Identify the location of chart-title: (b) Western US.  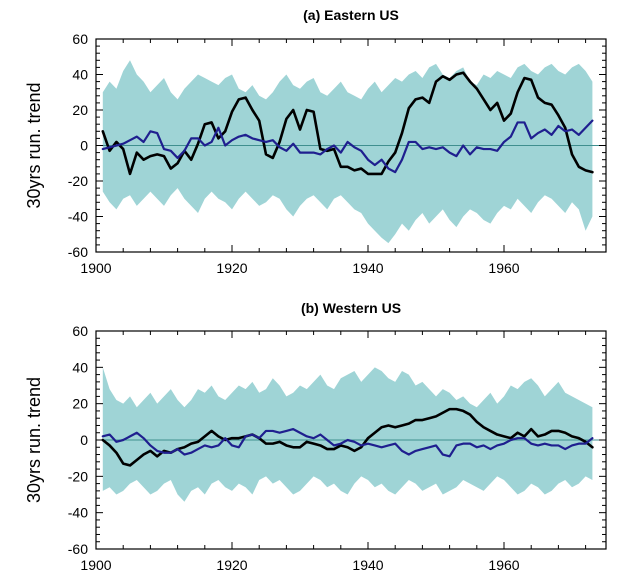
(351, 308).